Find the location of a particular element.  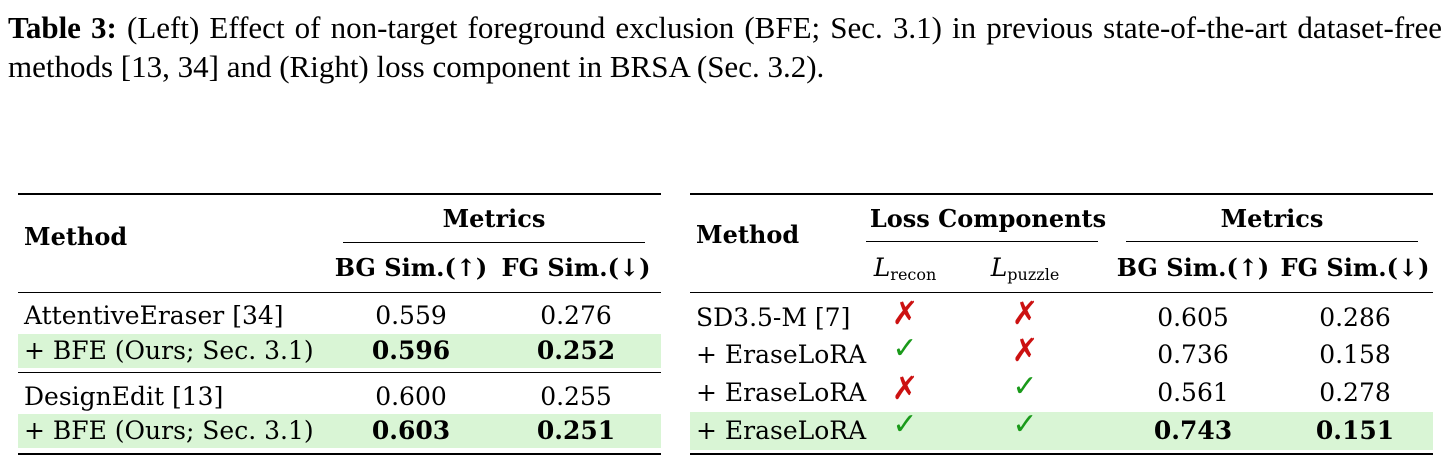

right-row-1-method: SD3.5-M [7] is located at coordinates (773, 317).